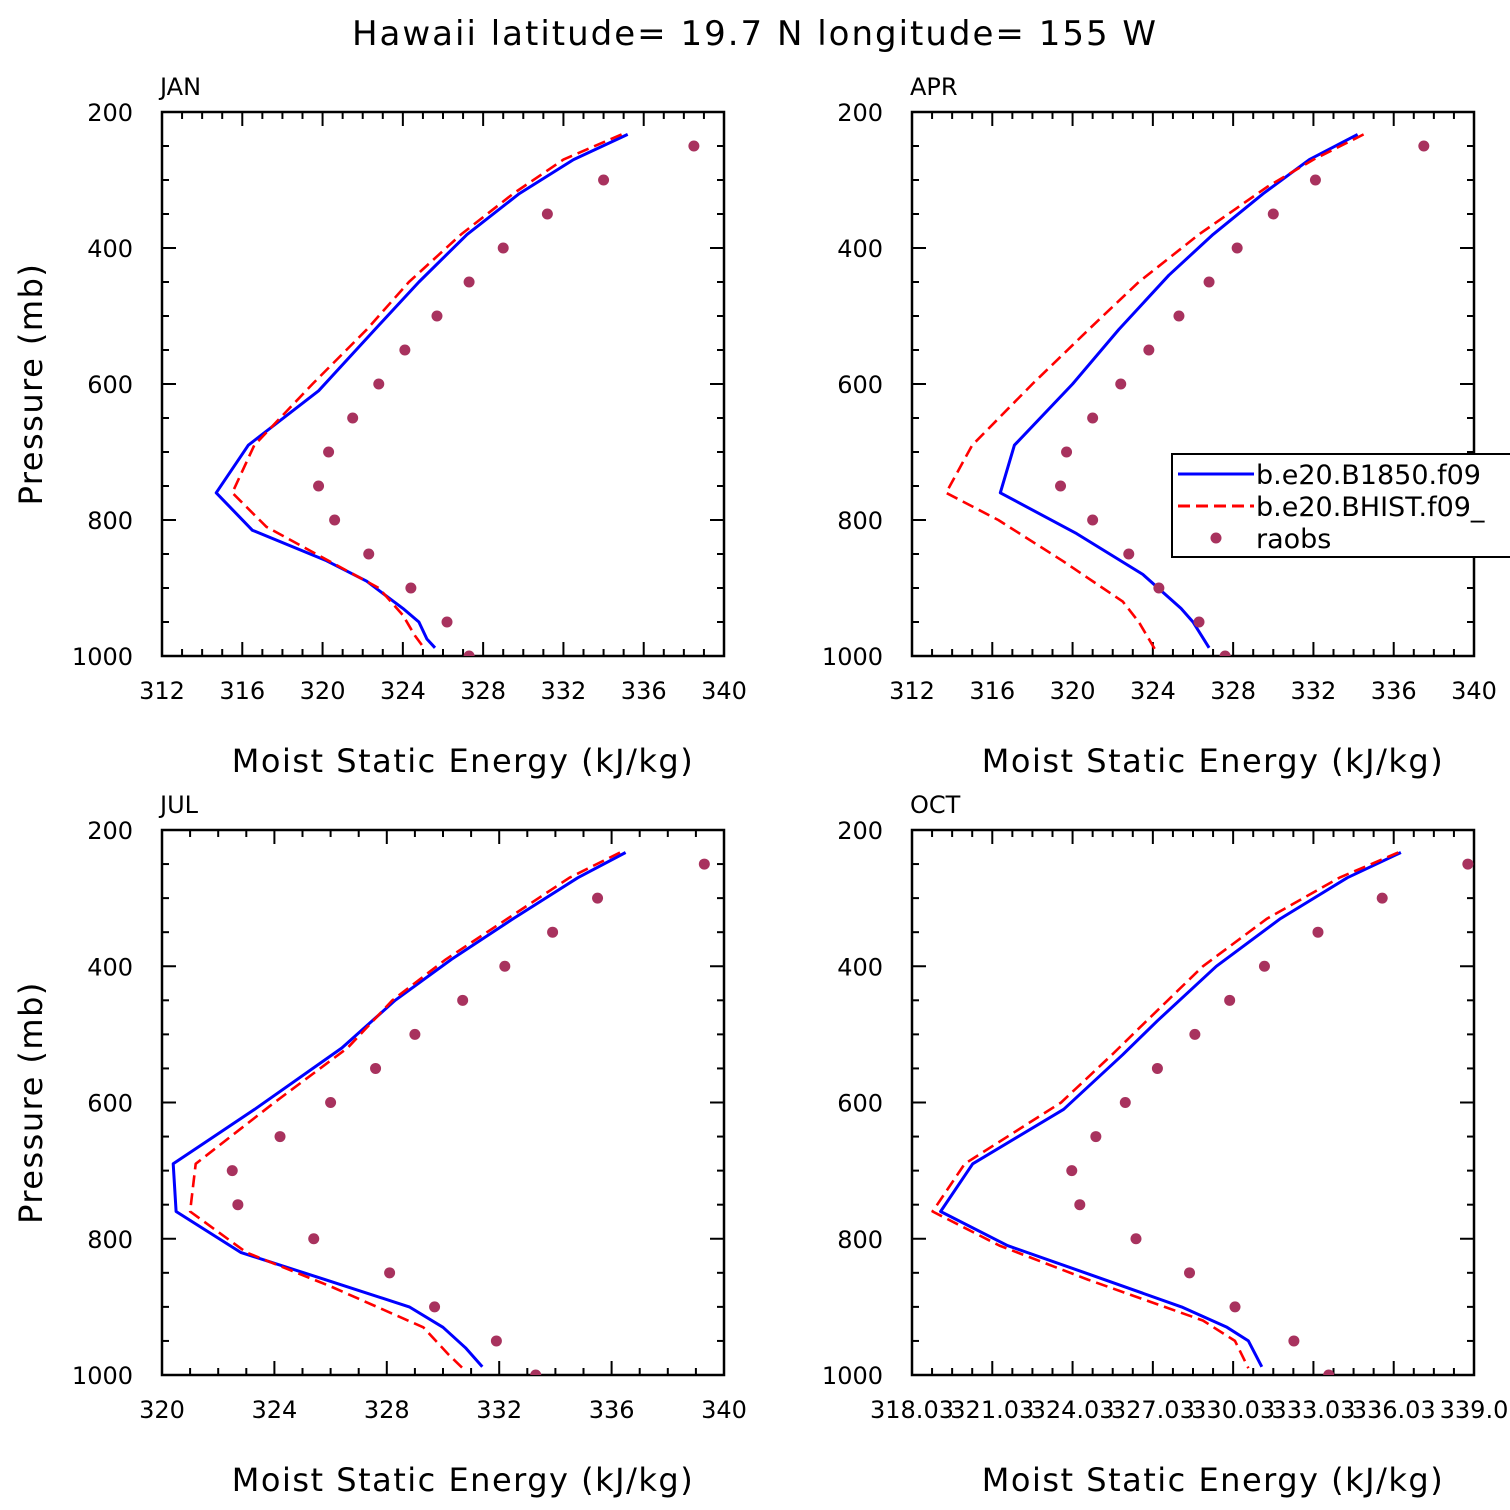 The width and height of the screenshot is (1510, 1510). What do you see at coordinates (755, 34) in the screenshot?
I see `figure-title: Hawaii latitude= 19.7 N longitude= 155 W` at bounding box center [755, 34].